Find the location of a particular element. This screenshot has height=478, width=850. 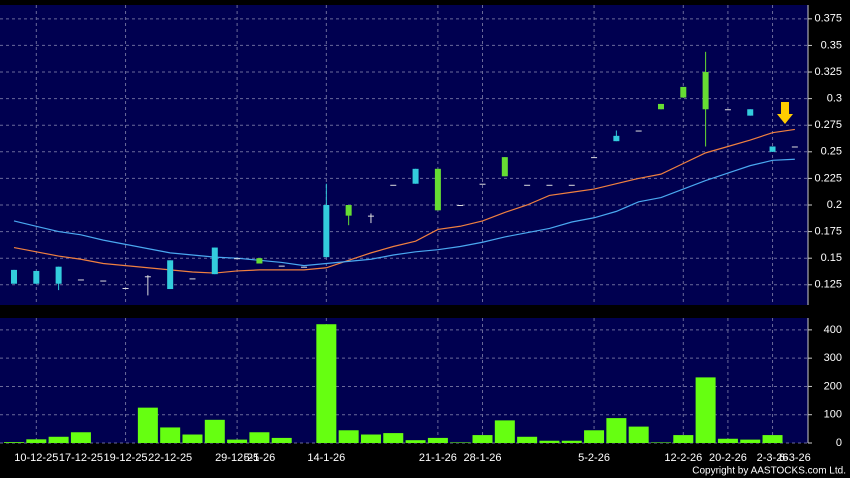

x-tick-label: 21-1-26 is located at coordinates (438, 458).